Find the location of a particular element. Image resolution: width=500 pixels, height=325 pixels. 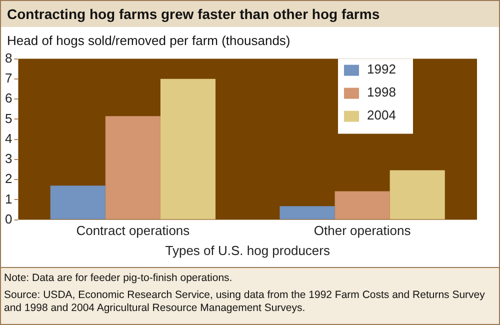

legend-label: 1998 is located at coordinates (381, 92).